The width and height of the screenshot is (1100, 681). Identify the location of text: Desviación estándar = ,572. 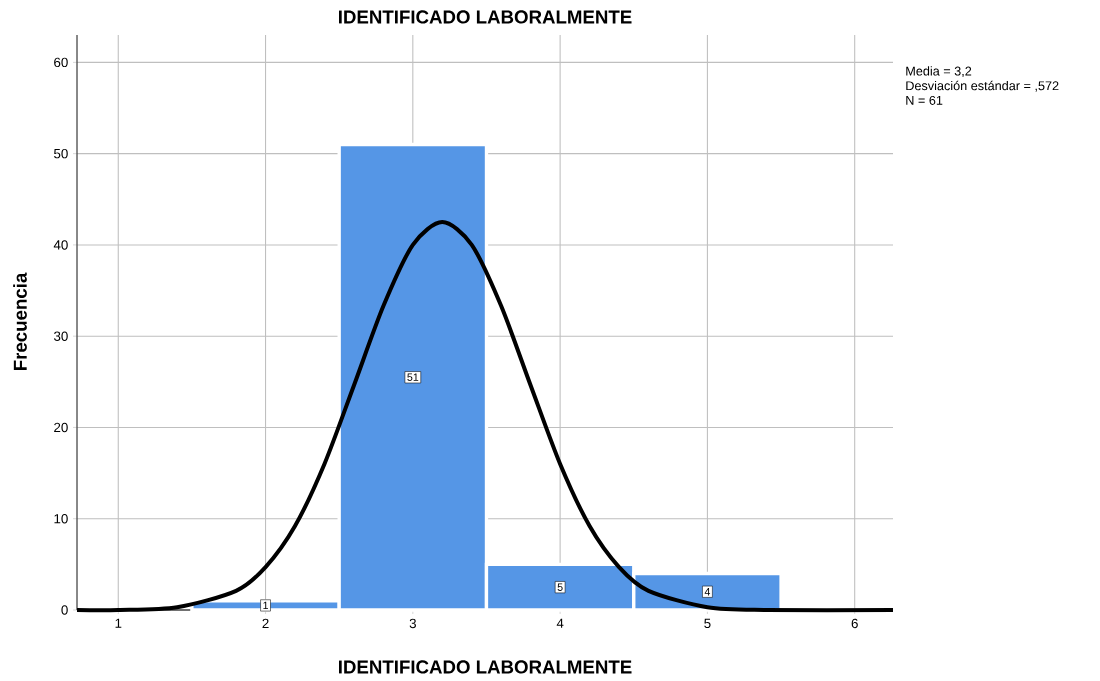
(982, 86).